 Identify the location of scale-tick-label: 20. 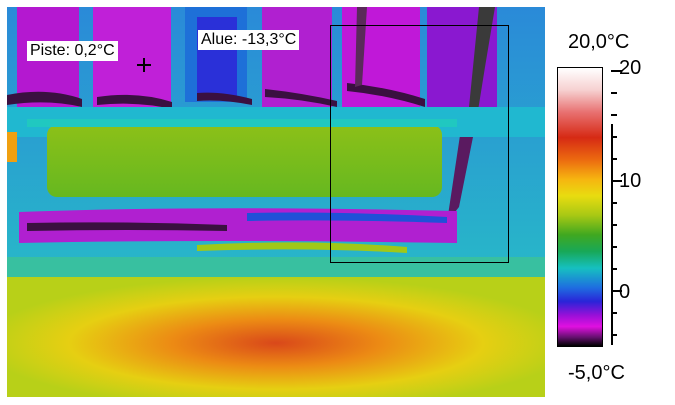
(630, 68).